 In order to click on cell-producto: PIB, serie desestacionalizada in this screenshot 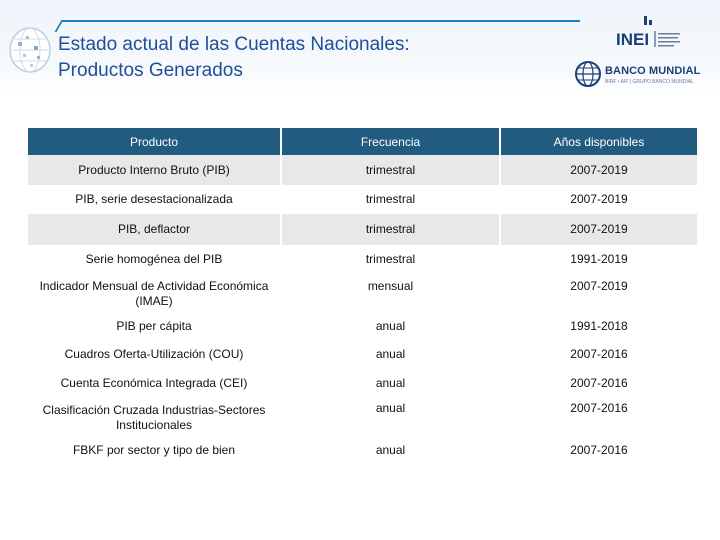, I will do `click(154, 199)`.